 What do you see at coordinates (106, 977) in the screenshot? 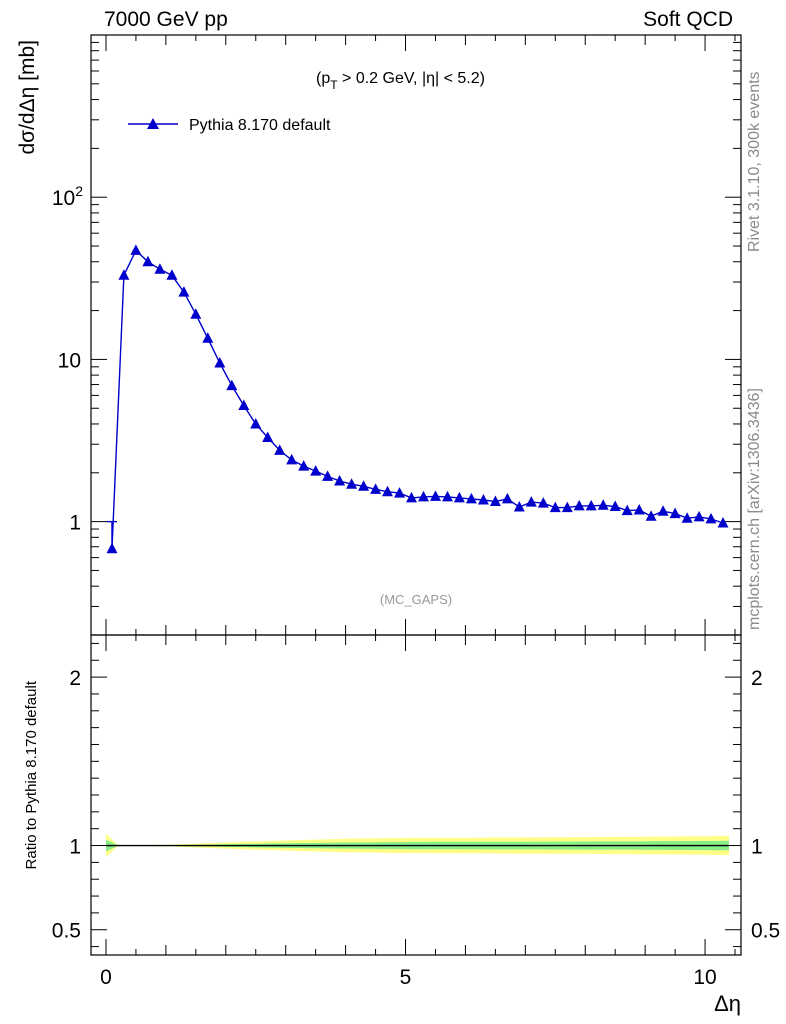
I see `x-tick-label: 0` at bounding box center [106, 977].